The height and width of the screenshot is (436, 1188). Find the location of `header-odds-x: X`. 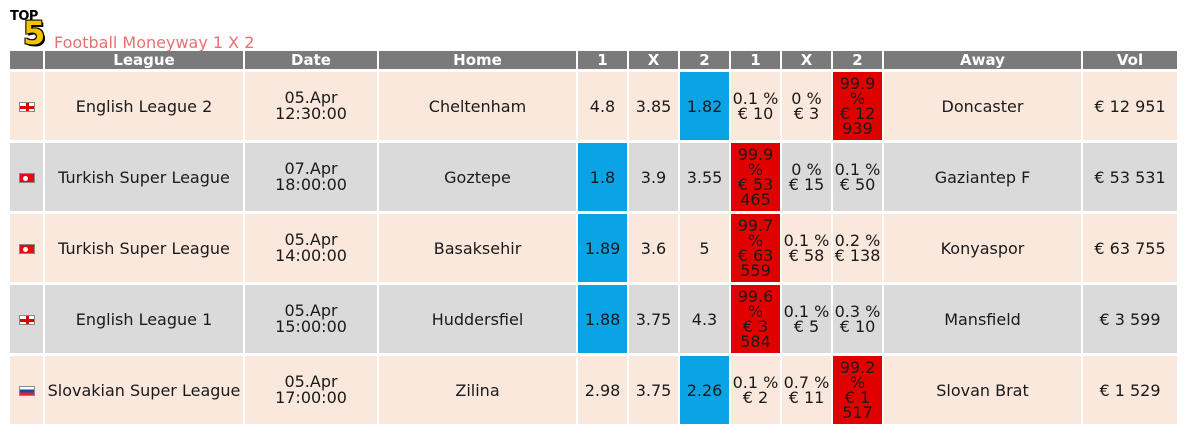

header-odds-x: X is located at coordinates (654, 61).